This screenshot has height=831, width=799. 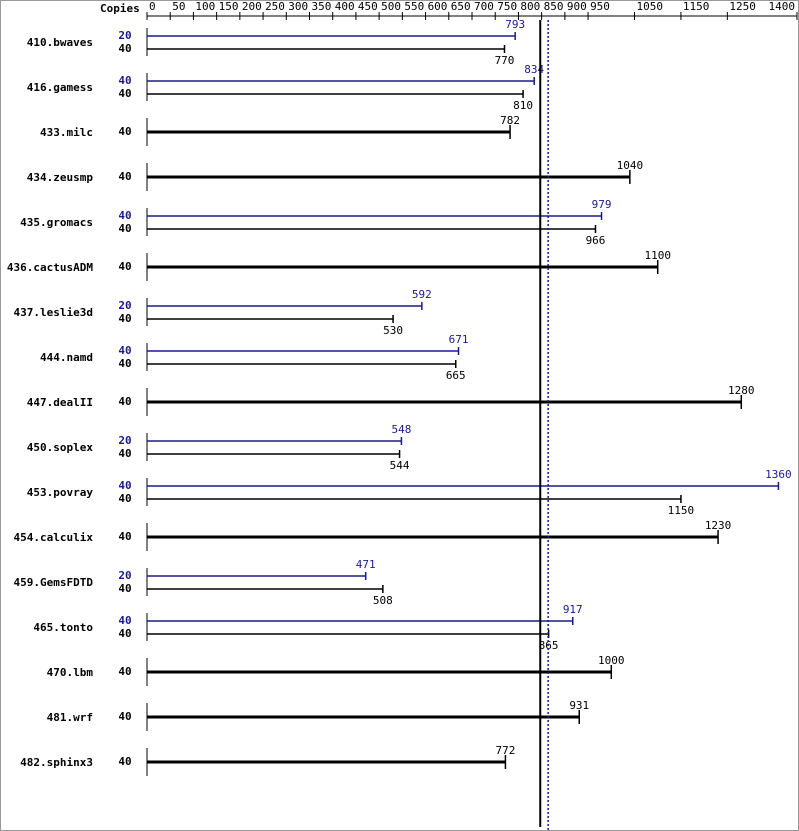 I want to click on value-label: 966, so click(x=596, y=240).